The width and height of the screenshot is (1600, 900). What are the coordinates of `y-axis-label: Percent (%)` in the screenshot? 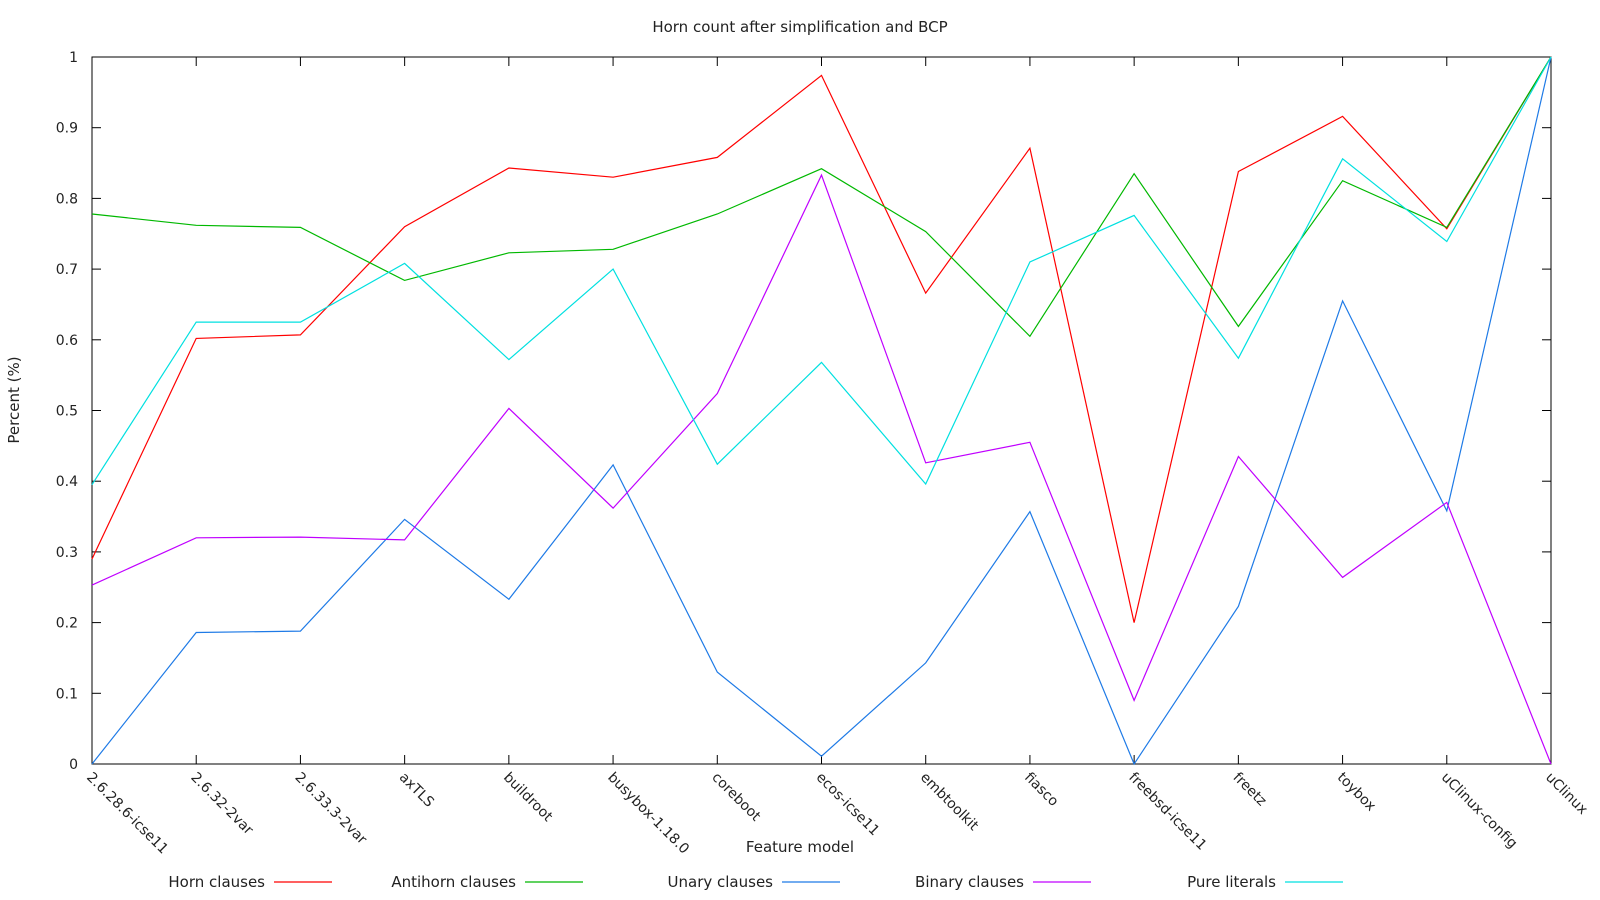 It's located at (14, 399).